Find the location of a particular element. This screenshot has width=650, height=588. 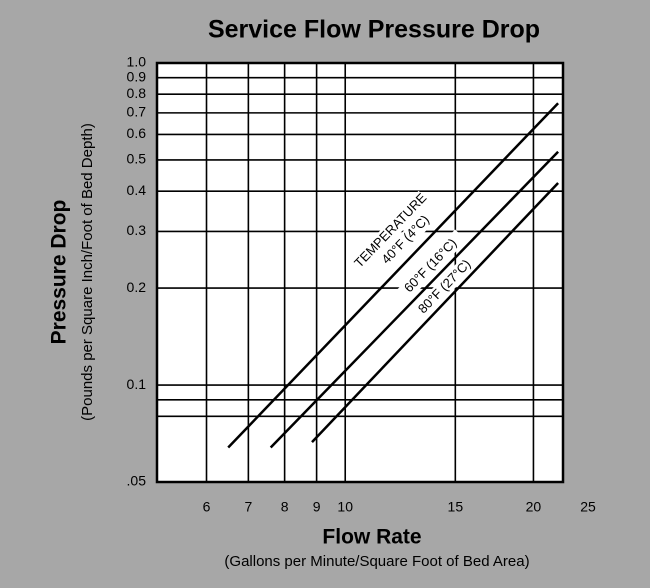

y-tick-label: 0.1 is located at coordinates (137, 384).